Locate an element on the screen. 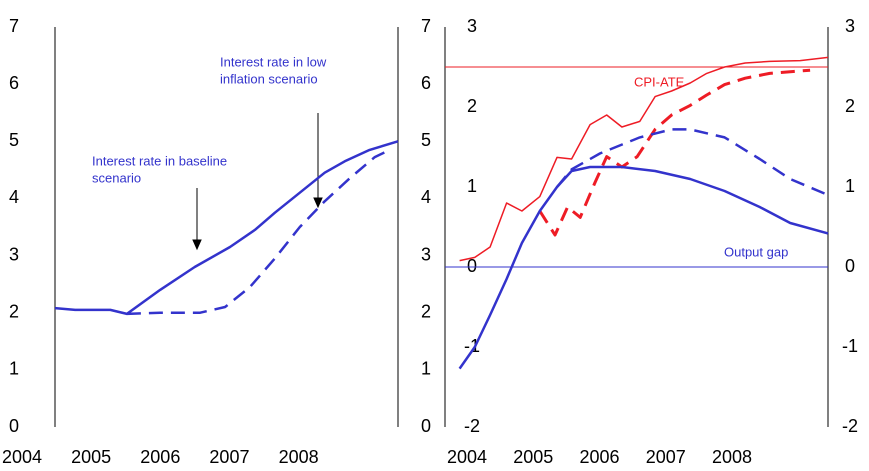  y-tick-label: 7 is located at coordinates (14, 26).